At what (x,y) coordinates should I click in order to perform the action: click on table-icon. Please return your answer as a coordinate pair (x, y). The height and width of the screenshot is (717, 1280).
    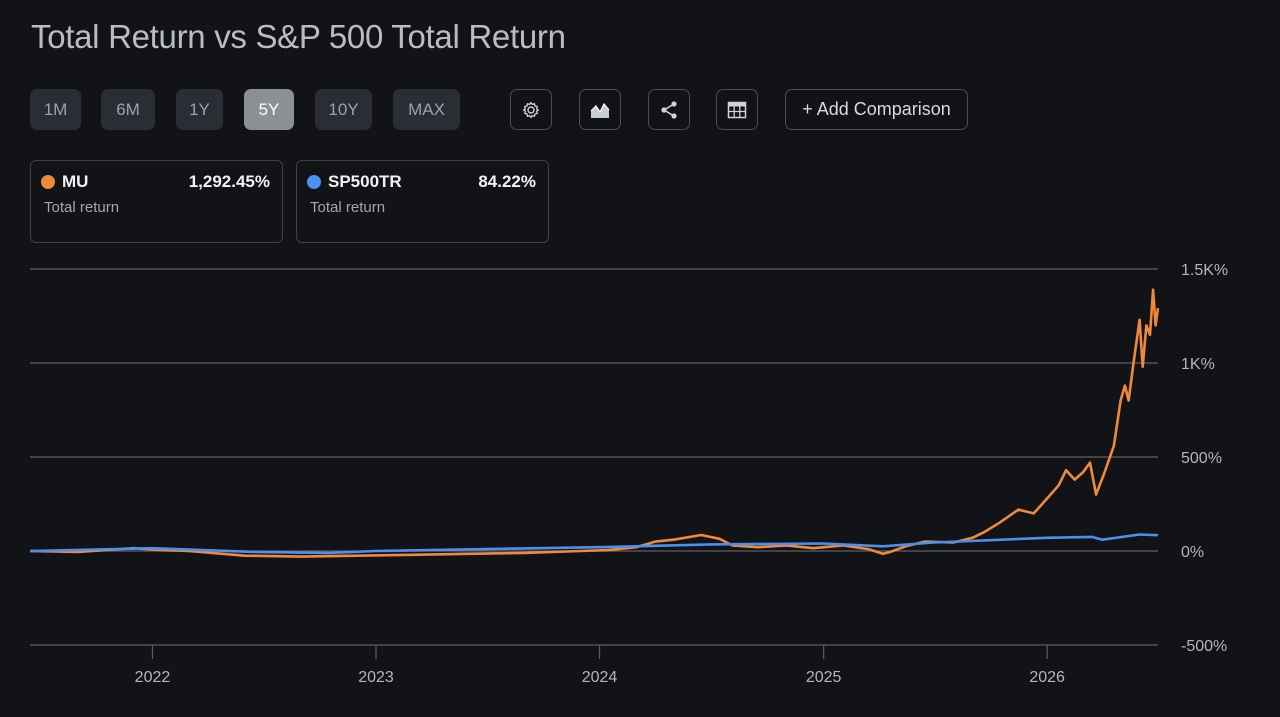
    Looking at the image, I should click on (737, 109).